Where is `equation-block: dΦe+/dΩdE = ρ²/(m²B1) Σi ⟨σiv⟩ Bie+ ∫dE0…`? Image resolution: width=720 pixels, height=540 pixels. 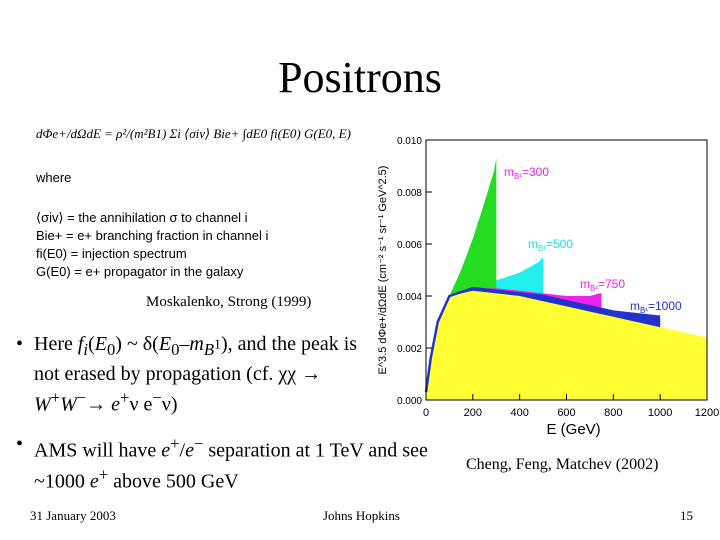 equation-block: dΦe+/dΩdE = ρ²/(m²B1) Σi ⟨σiv⟩ Bie+ ∫dE0… is located at coordinates (196, 204).